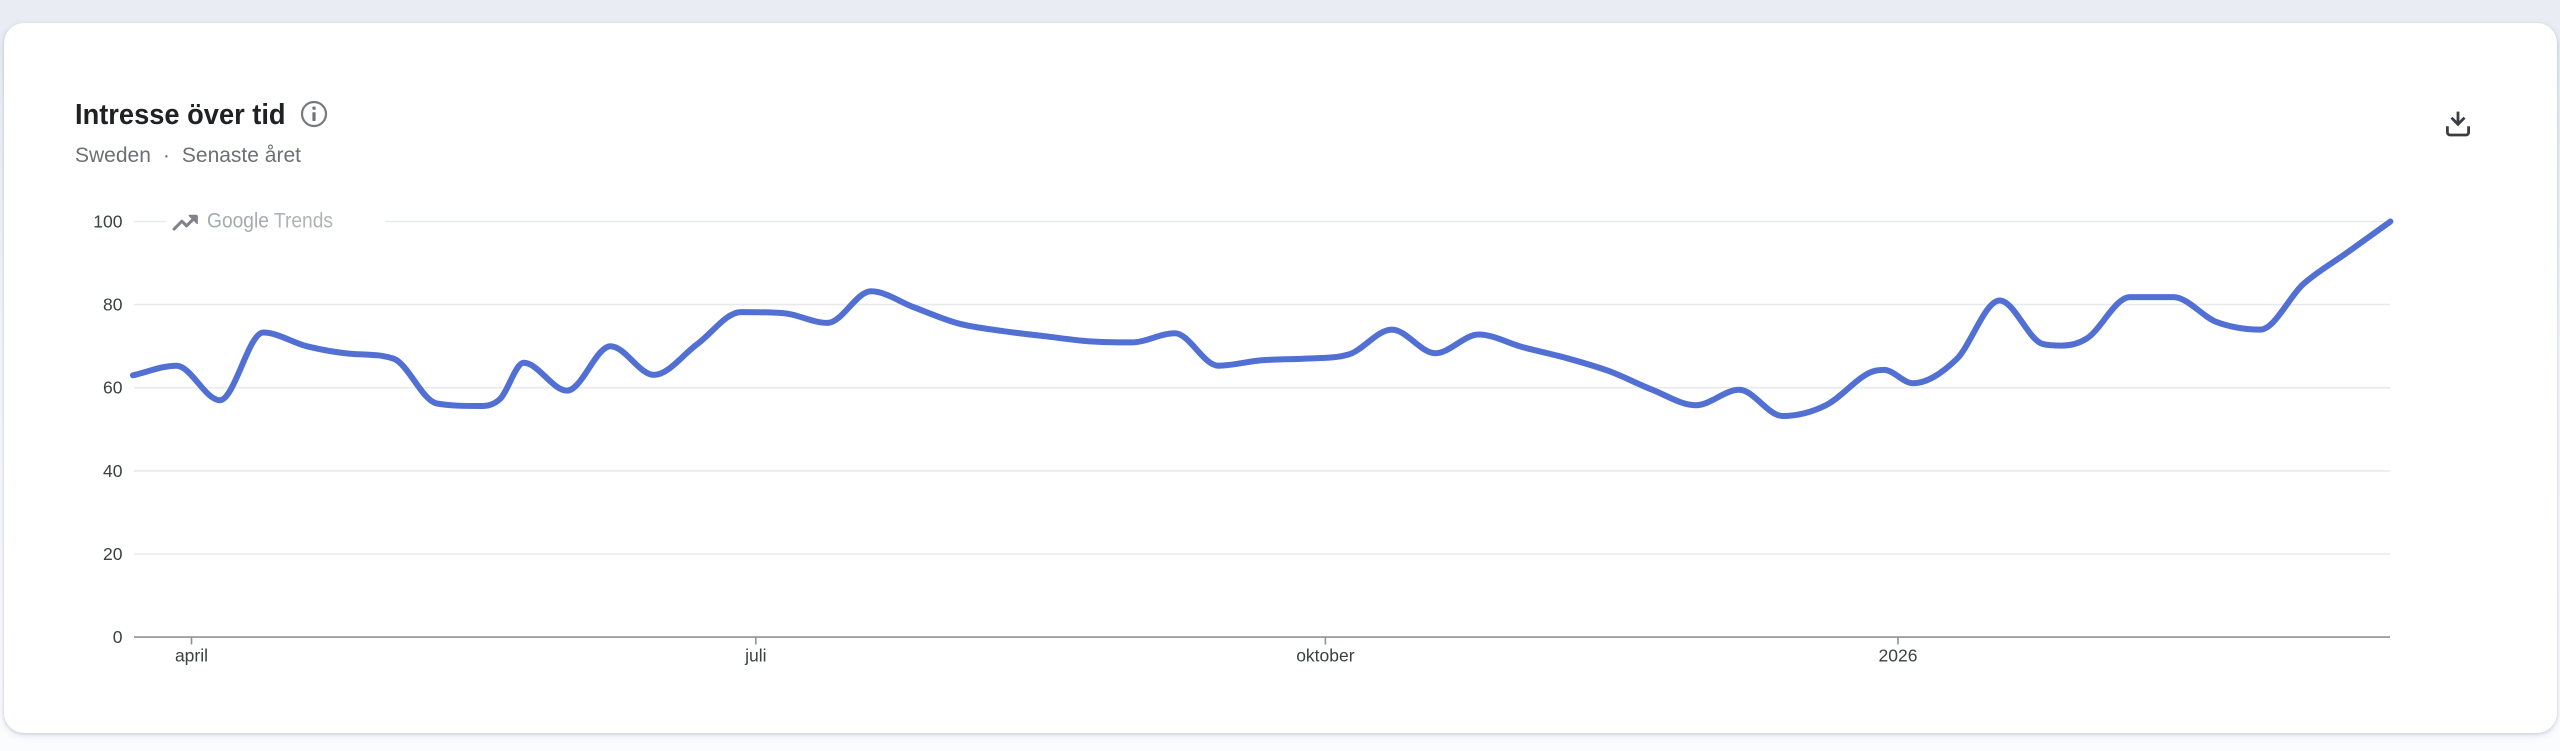 The width and height of the screenshot is (2560, 751). I want to click on svg-text: Google Trends, so click(270, 221).